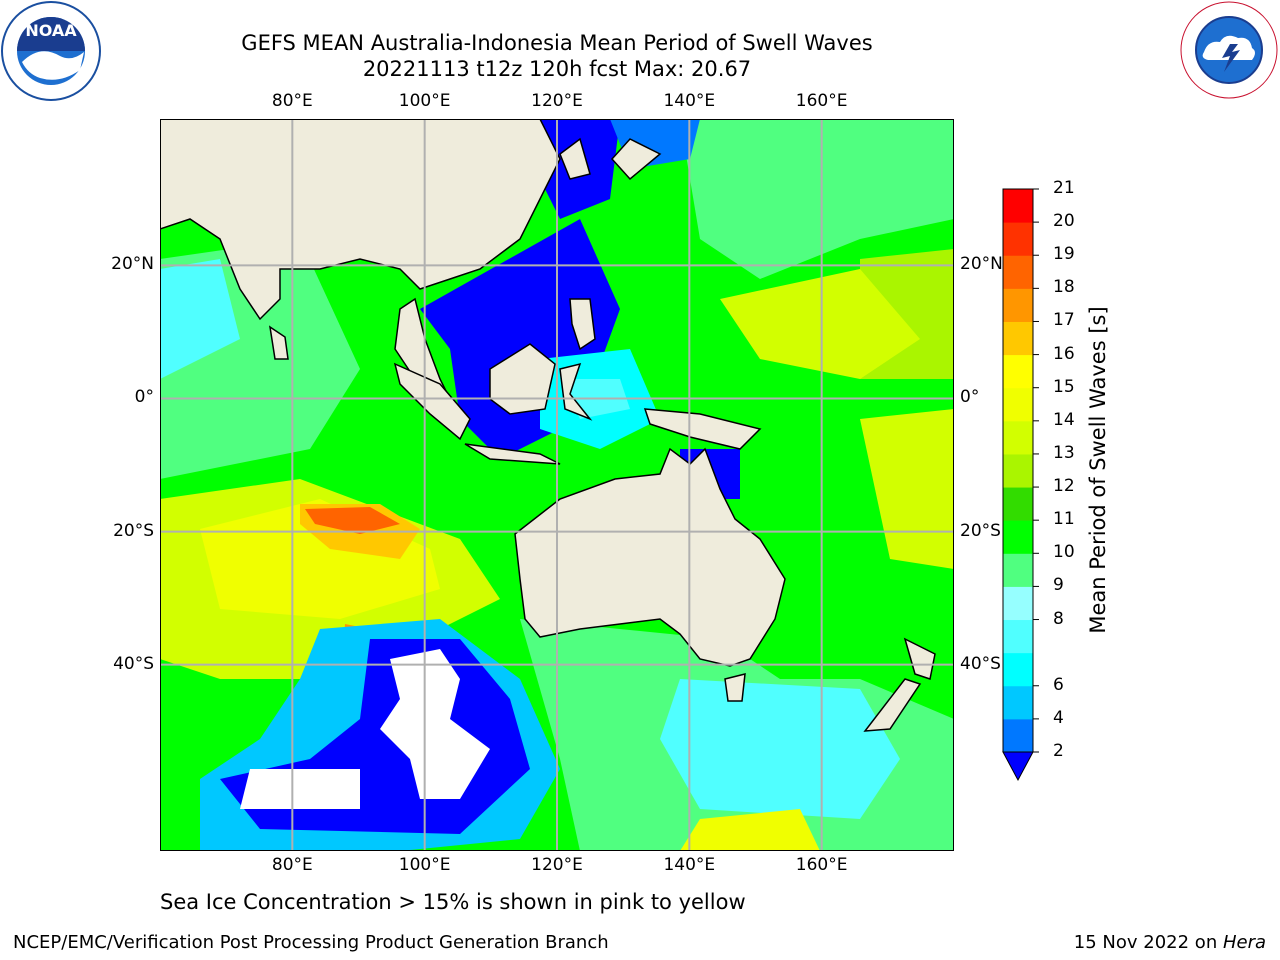 This screenshot has width=1280, height=960. What do you see at coordinates (1064, 320) in the screenshot?
I see `colorbar-tick-label: 17` at bounding box center [1064, 320].